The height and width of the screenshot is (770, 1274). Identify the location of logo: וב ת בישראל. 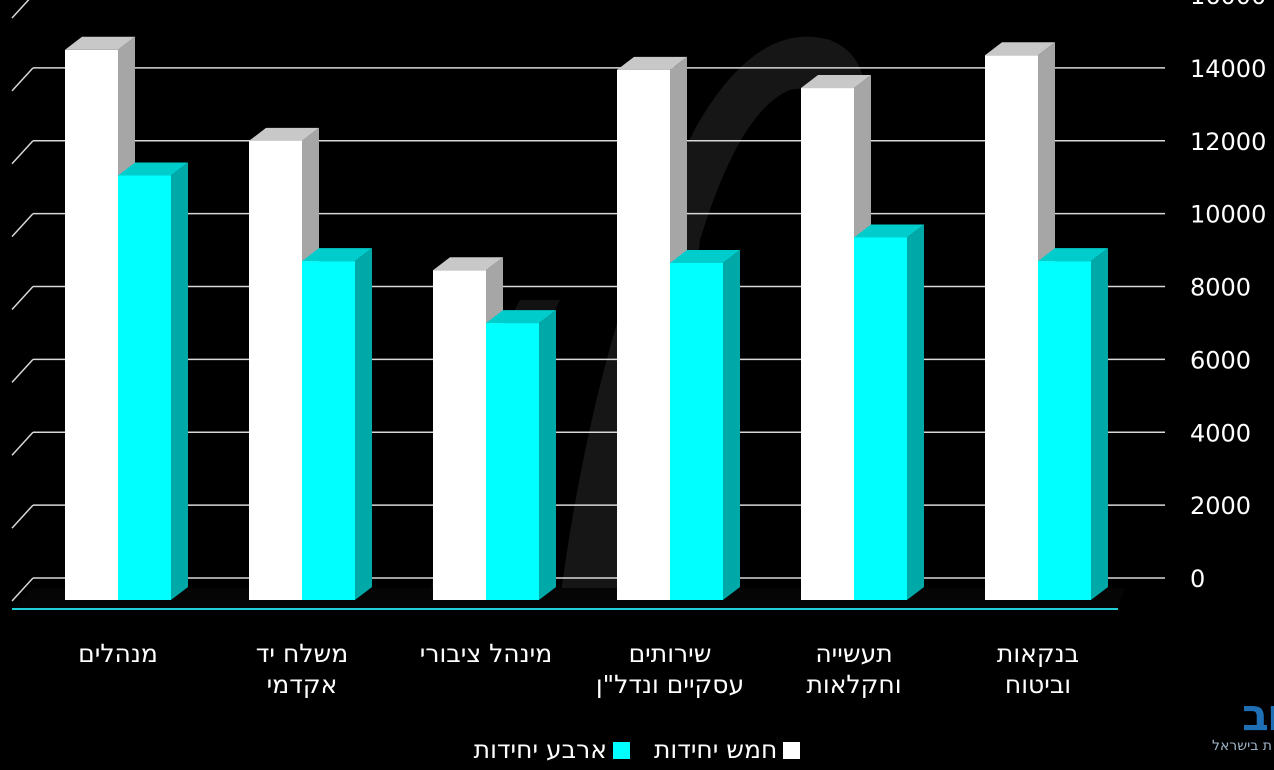
(1239, 728).